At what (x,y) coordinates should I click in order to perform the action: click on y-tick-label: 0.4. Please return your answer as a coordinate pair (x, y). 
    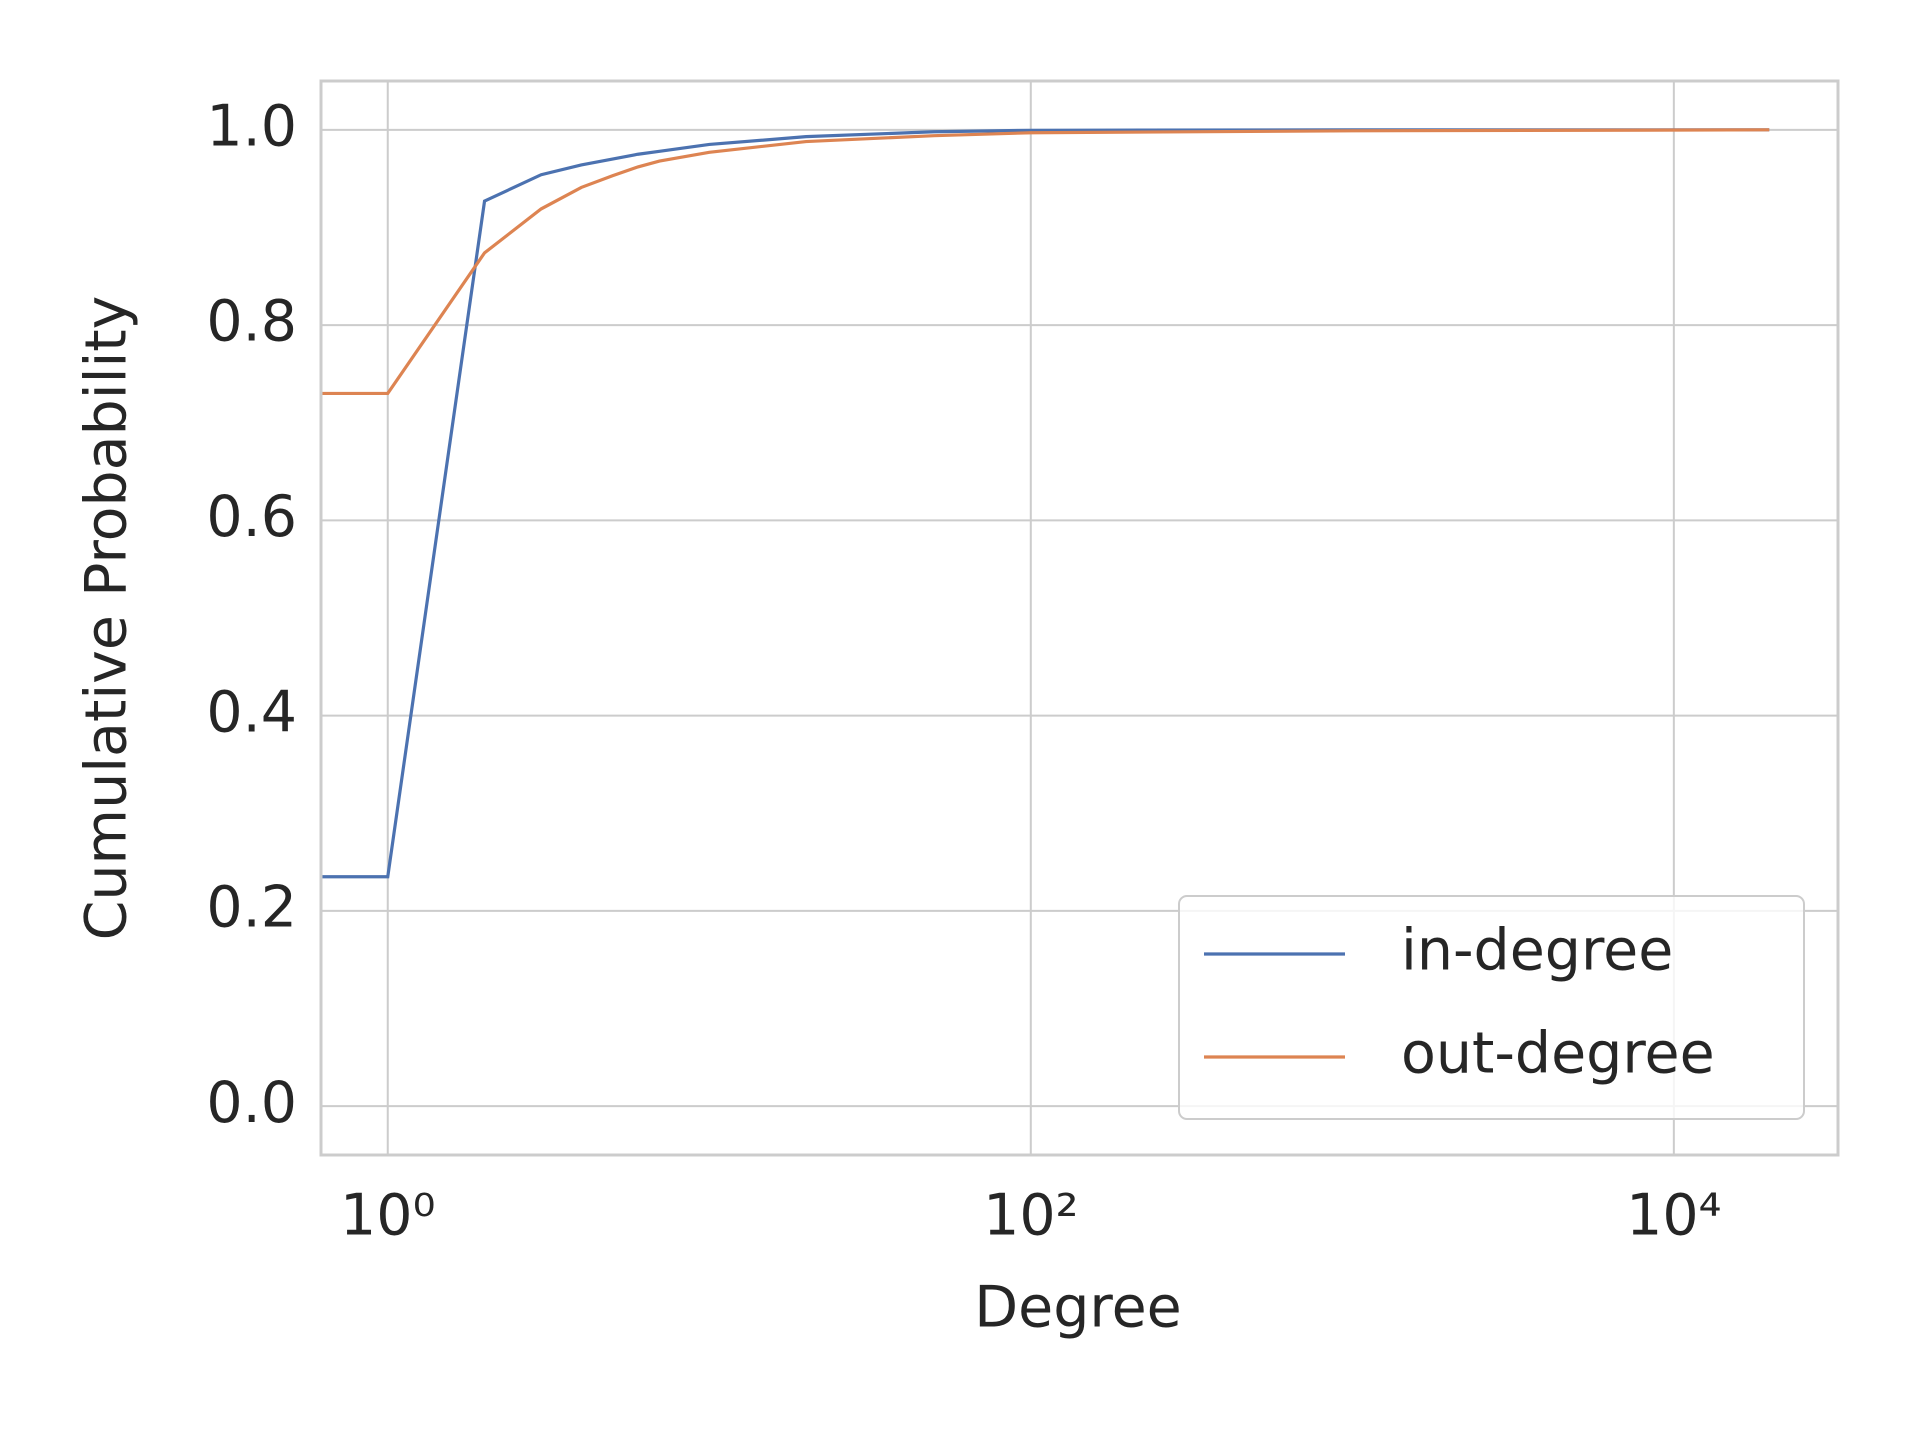
    Looking at the image, I should click on (251, 712).